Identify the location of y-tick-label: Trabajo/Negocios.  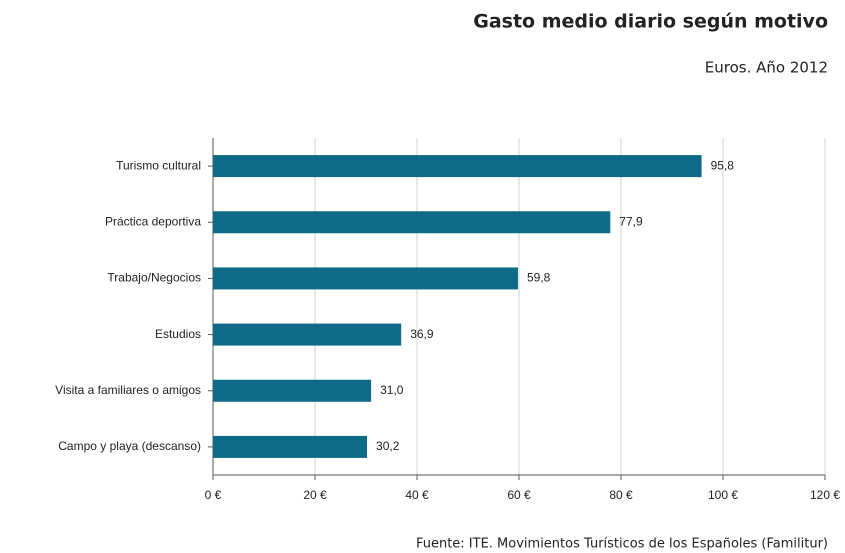
(154, 278).